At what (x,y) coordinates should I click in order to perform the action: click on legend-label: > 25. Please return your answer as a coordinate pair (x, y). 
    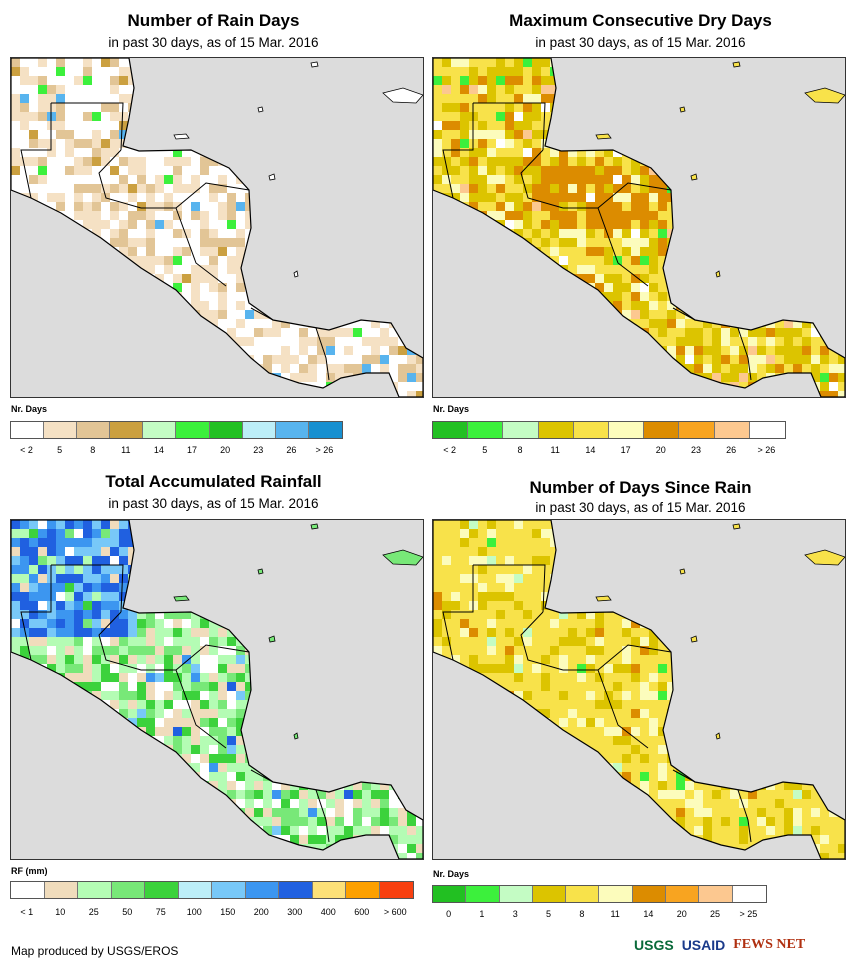
    Looking at the image, I should click on (748, 914).